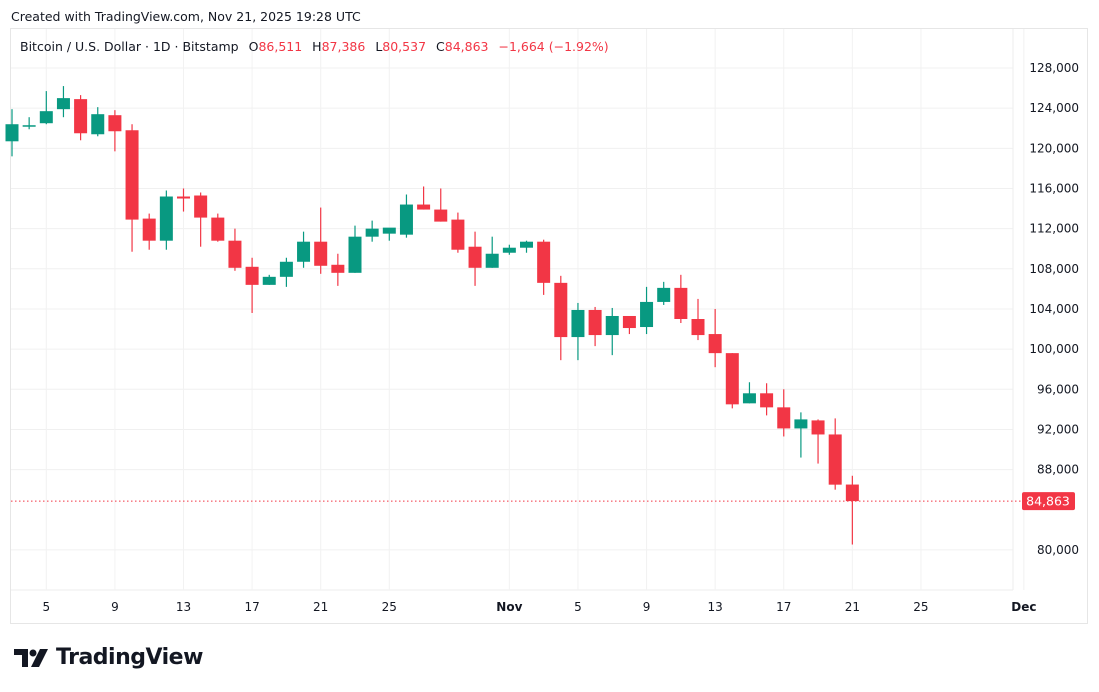  What do you see at coordinates (1054, 269) in the screenshot?
I see `y-tick-label: 108,000` at bounding box center [1054, 269].